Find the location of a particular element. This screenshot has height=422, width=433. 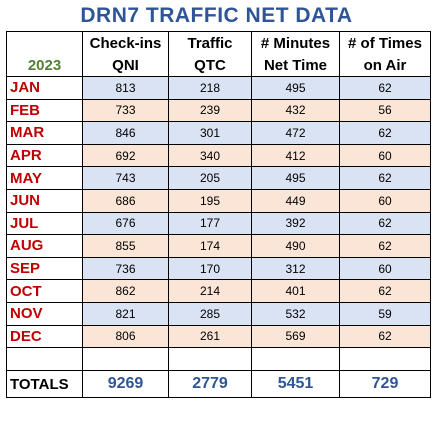

total-qtc: 2779 is located at coordinates (210, 384).